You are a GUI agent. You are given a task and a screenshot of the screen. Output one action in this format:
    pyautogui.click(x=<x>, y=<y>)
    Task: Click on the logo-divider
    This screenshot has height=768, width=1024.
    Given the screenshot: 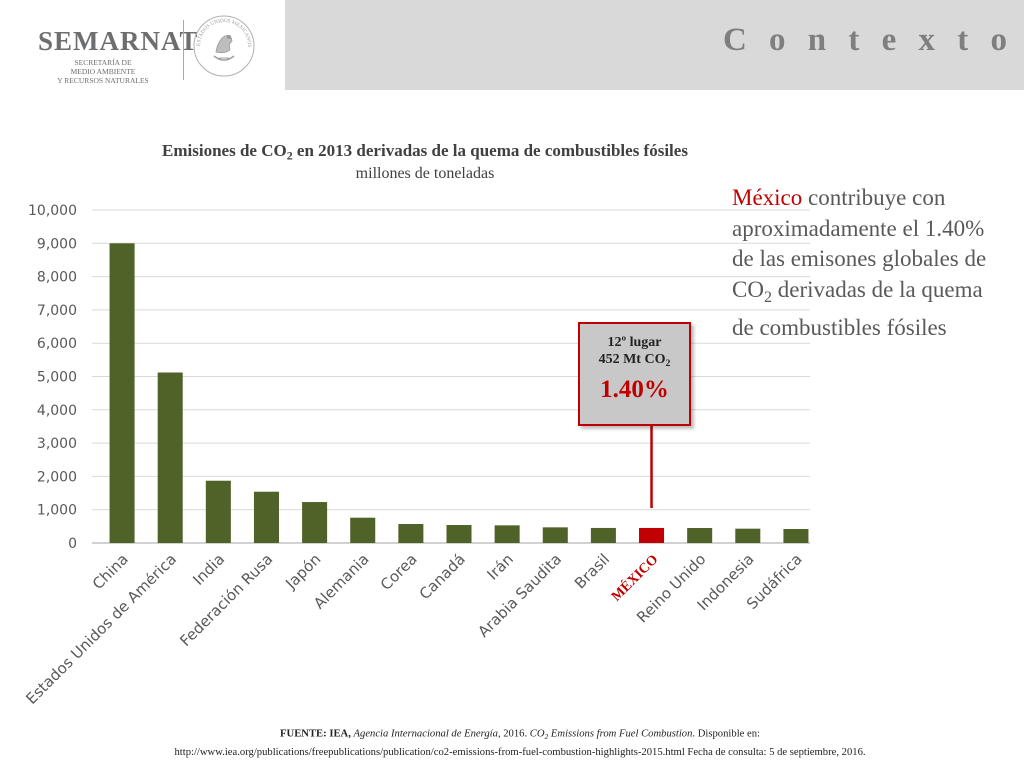 What is the action you would take?
    pyautogui.click(x=183, y=50)
    